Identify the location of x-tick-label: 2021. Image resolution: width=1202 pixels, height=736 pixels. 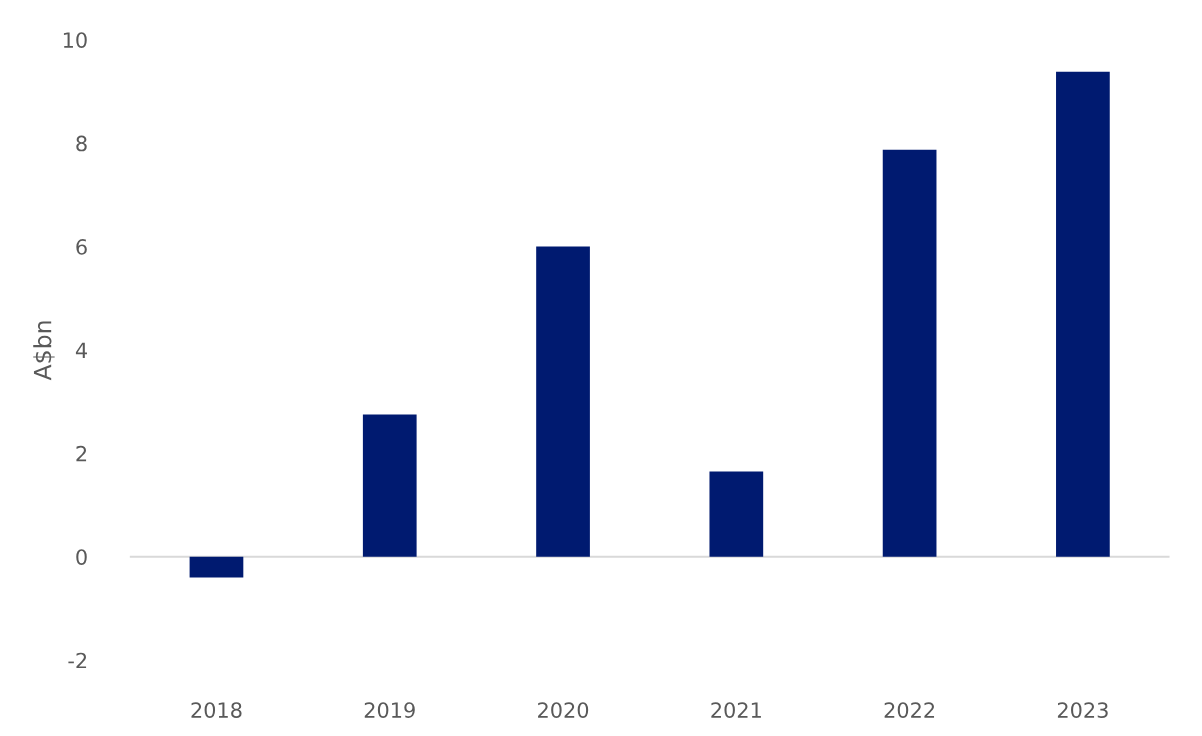
(736, 710).